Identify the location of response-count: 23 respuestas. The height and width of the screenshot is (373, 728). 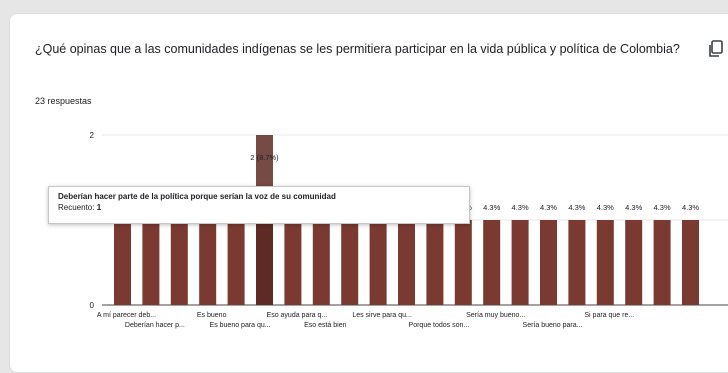
(63, 101).